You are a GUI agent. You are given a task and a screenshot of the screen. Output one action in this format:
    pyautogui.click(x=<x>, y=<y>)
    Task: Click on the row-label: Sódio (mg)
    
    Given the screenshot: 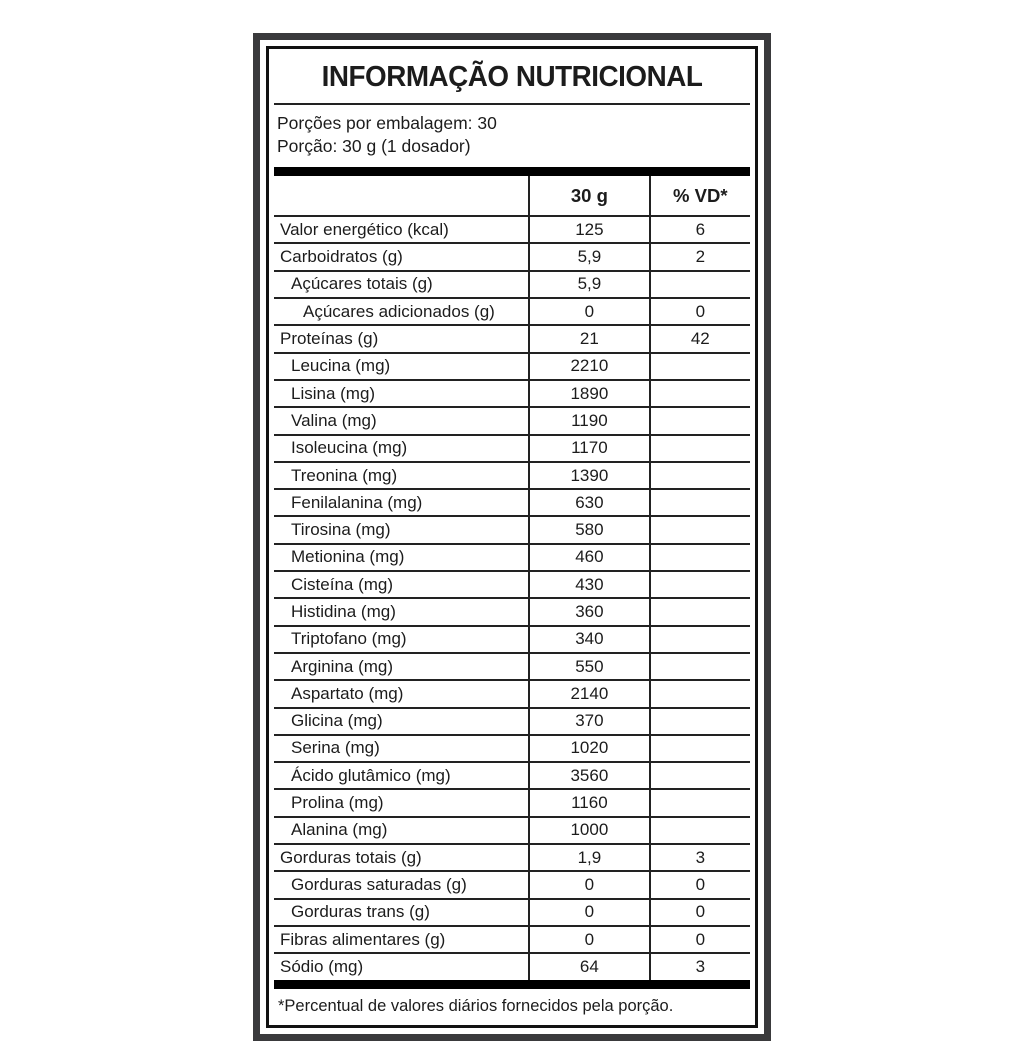 What is the action you would take?
    pyautogui.click(x=322, y=966)
    